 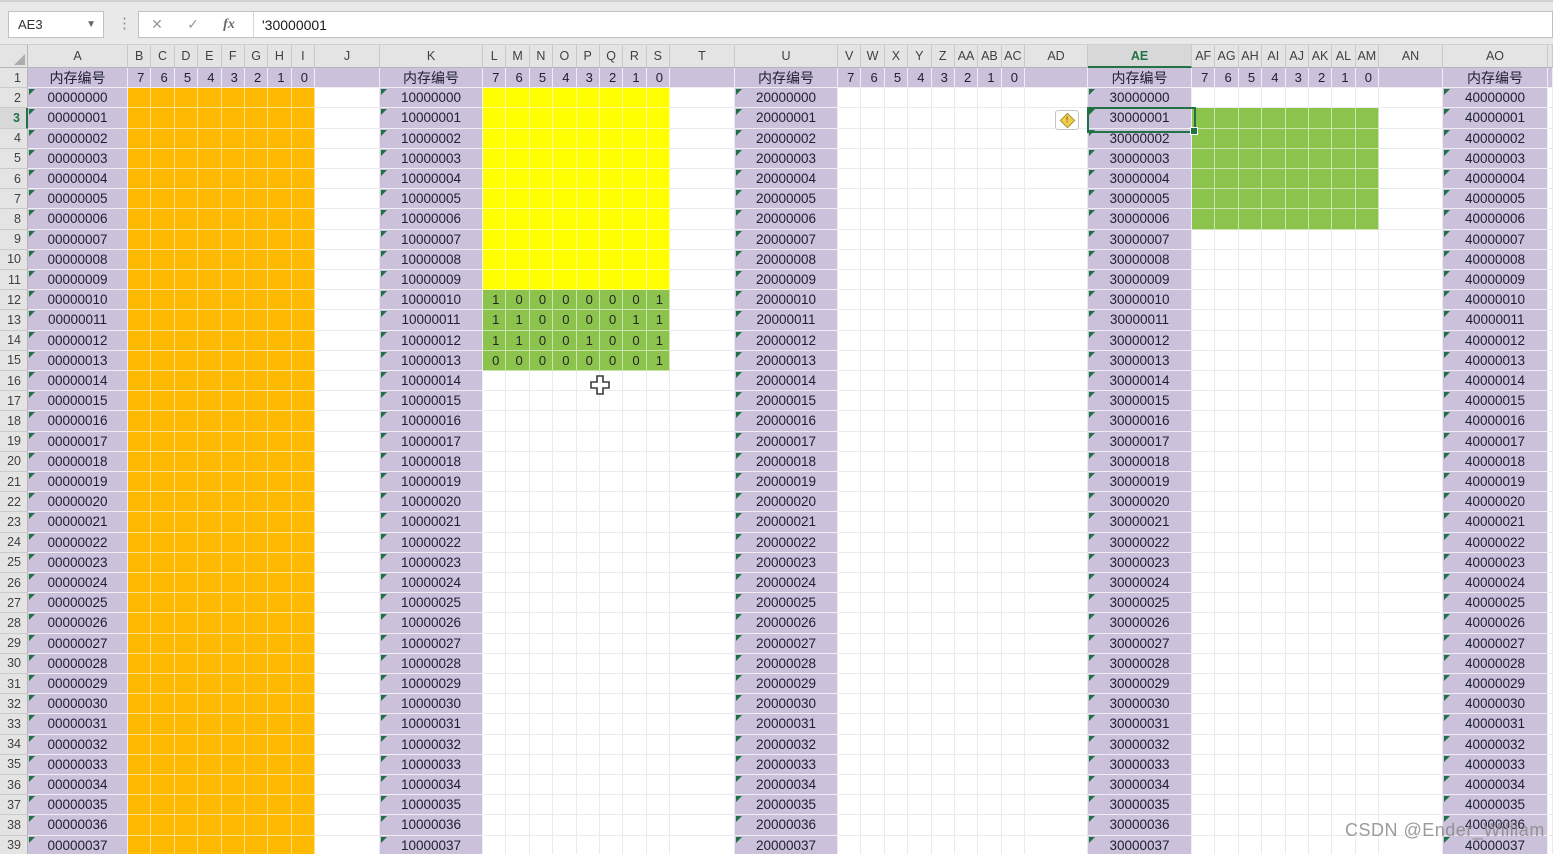 What do you see at coordinates (920, 381) in the screenshot?
I see `cell-Y16` at bounding box center [920, 381].